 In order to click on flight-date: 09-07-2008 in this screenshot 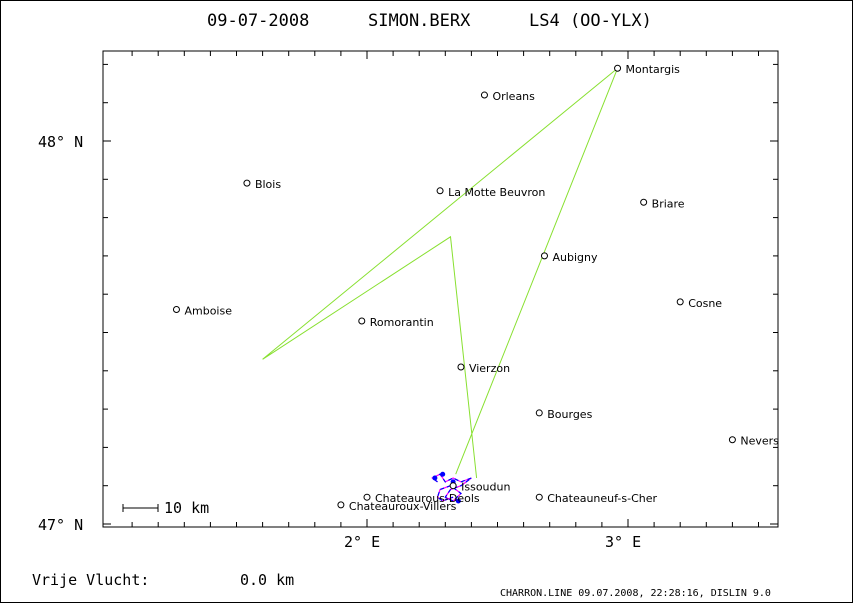, I will do `click(258, 21)`.